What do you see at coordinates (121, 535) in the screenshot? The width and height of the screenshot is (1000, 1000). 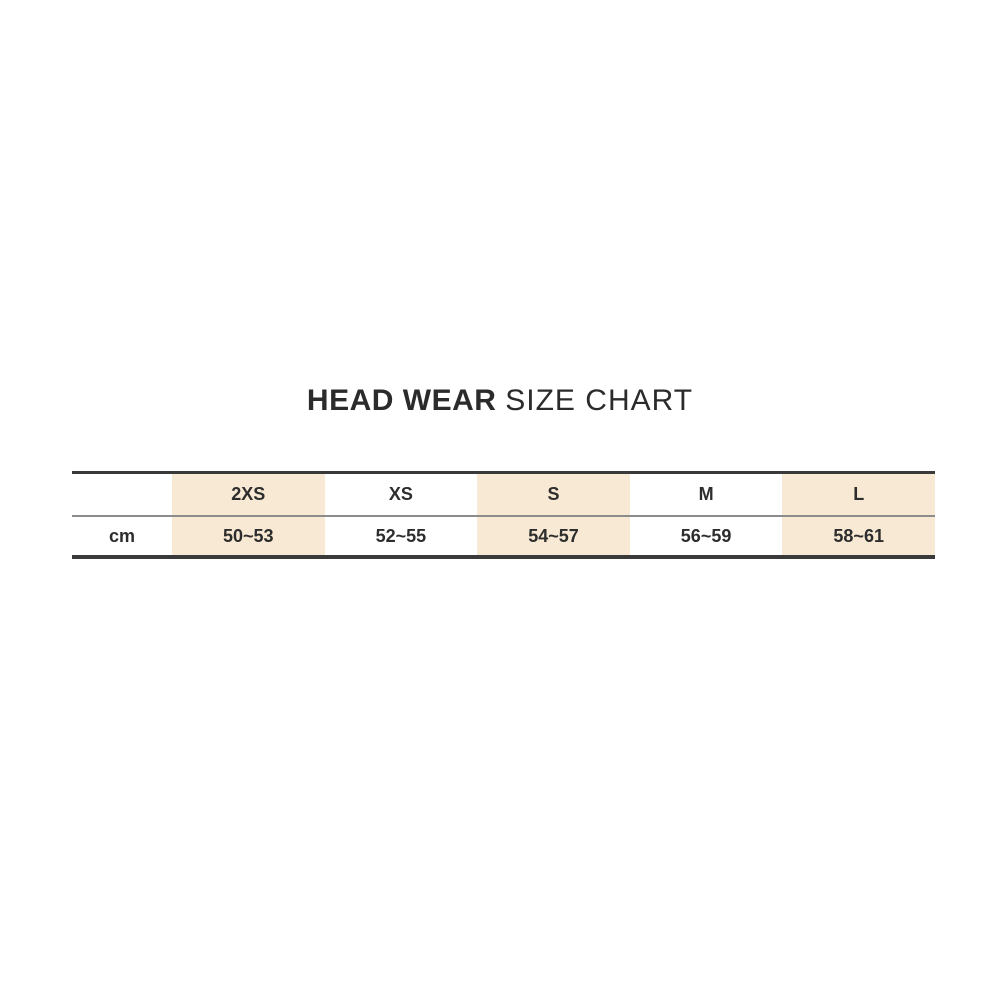 I see `row-header-cm: cm` at bounding box center [121, 535].